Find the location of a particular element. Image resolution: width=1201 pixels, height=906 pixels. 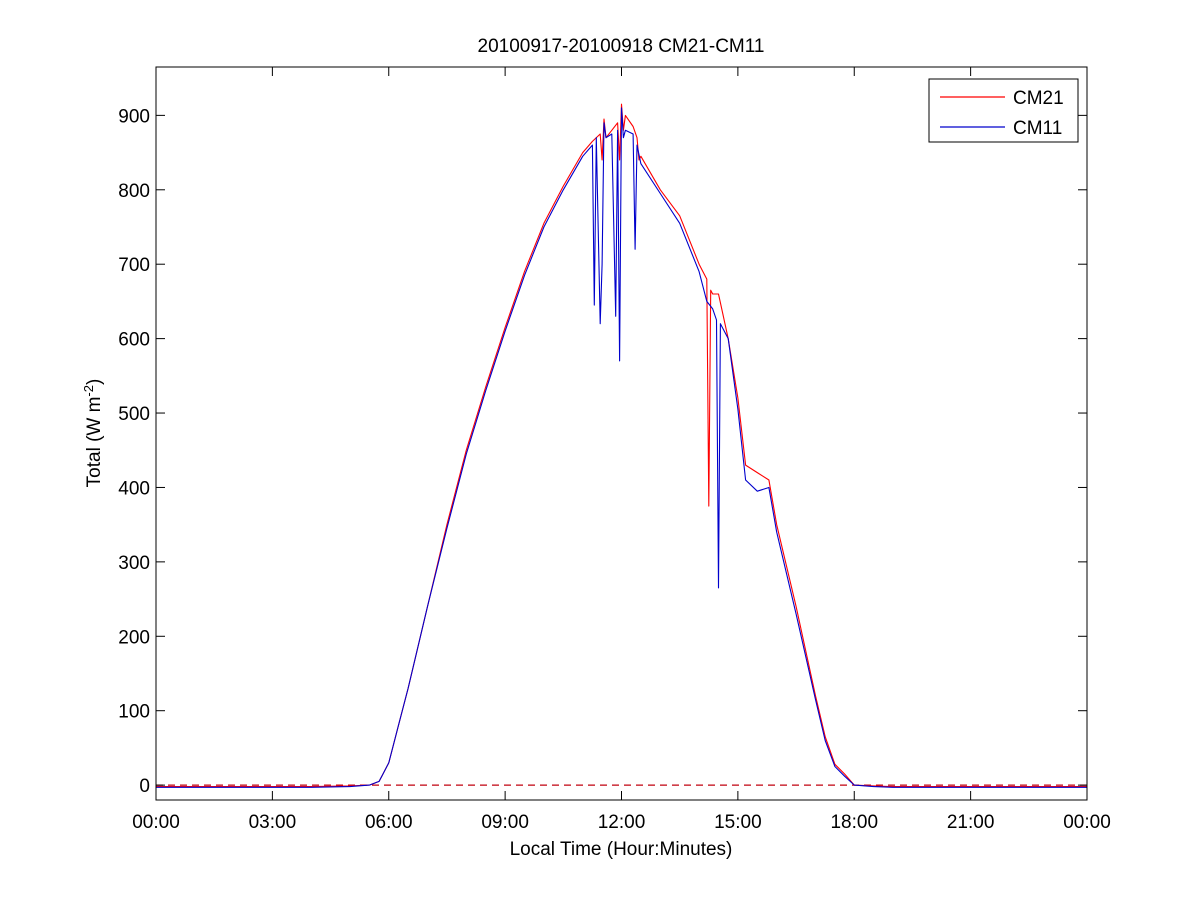

y-tick-label: 600 is located at coordinates (134, 340).